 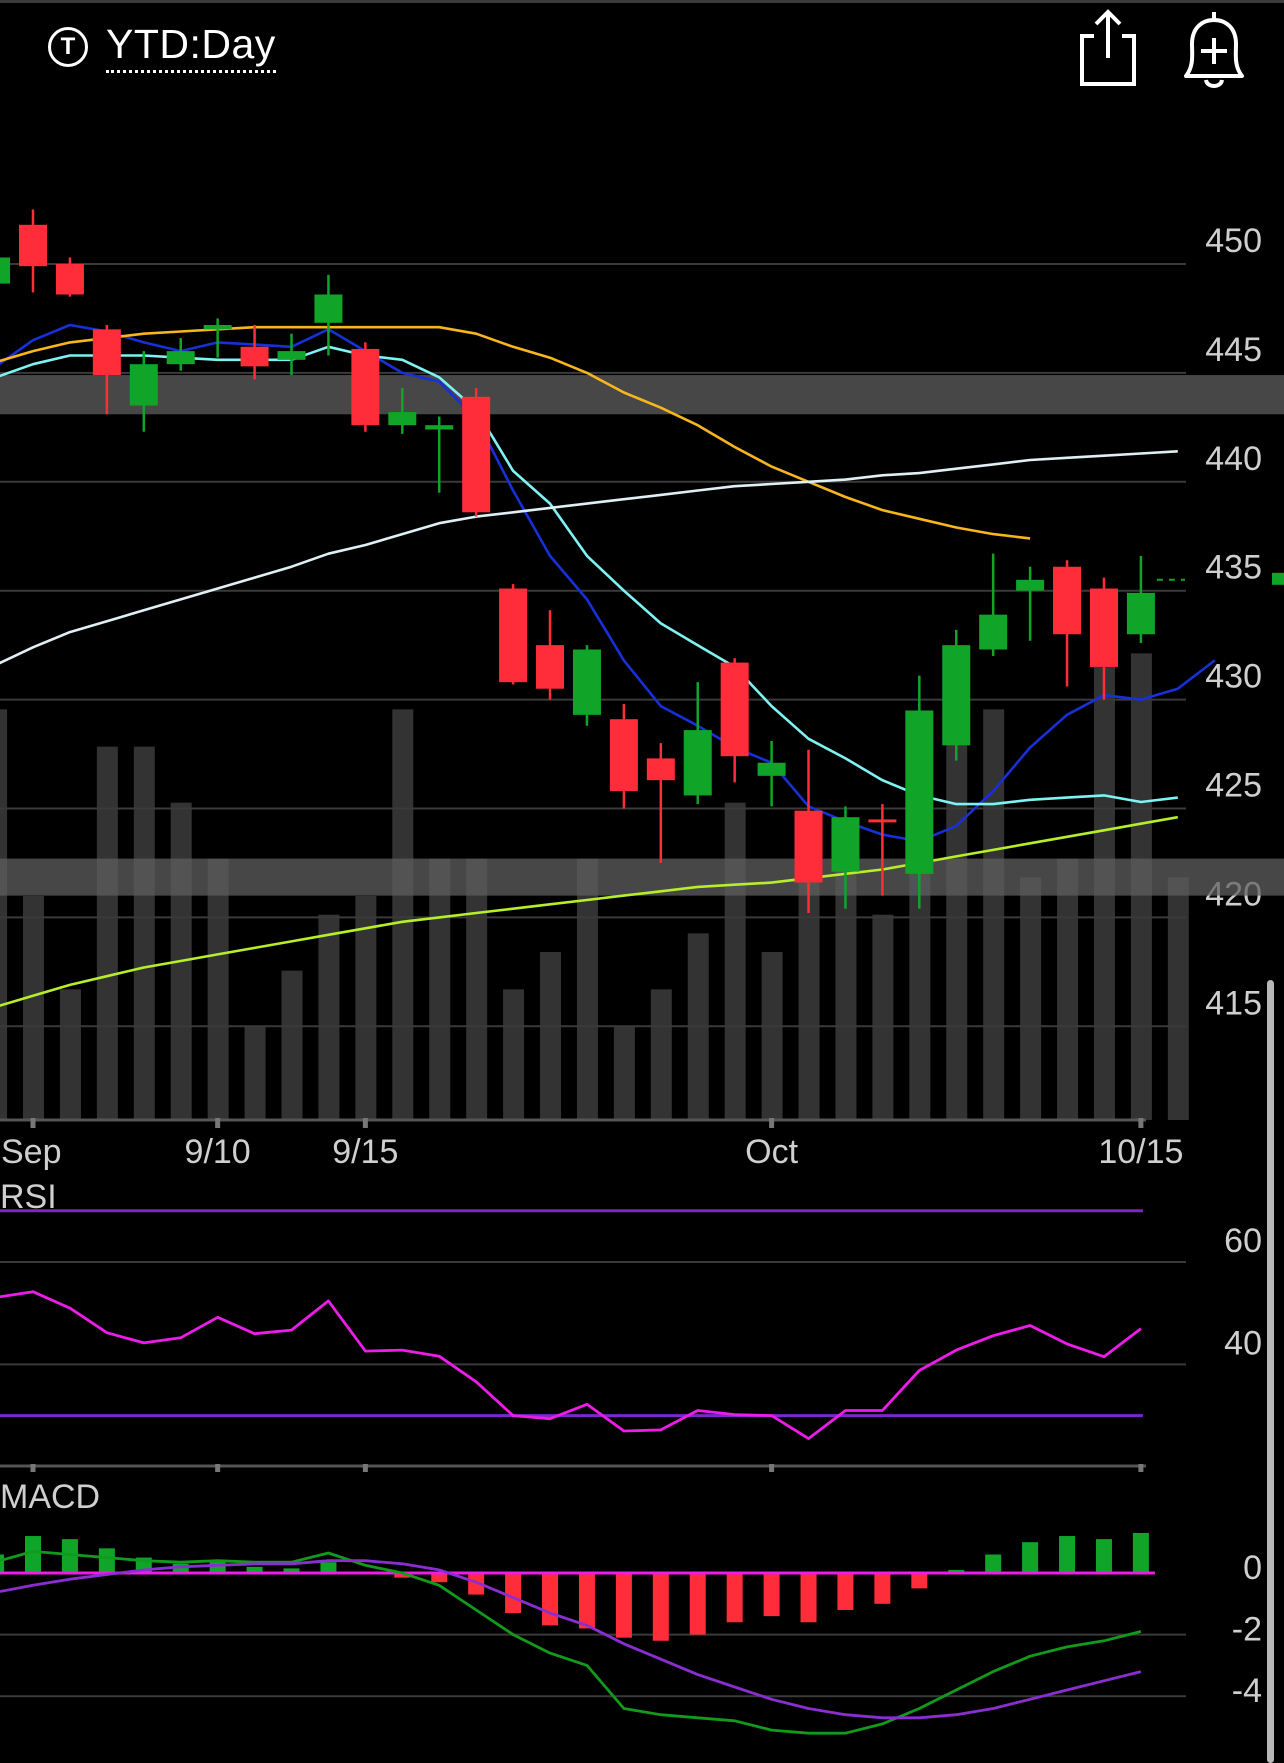 What do you see at coordinates (1247, 1691) in the screenshot?
I see `macd-axis-label: -4` at bounding box center [1247, 1691].